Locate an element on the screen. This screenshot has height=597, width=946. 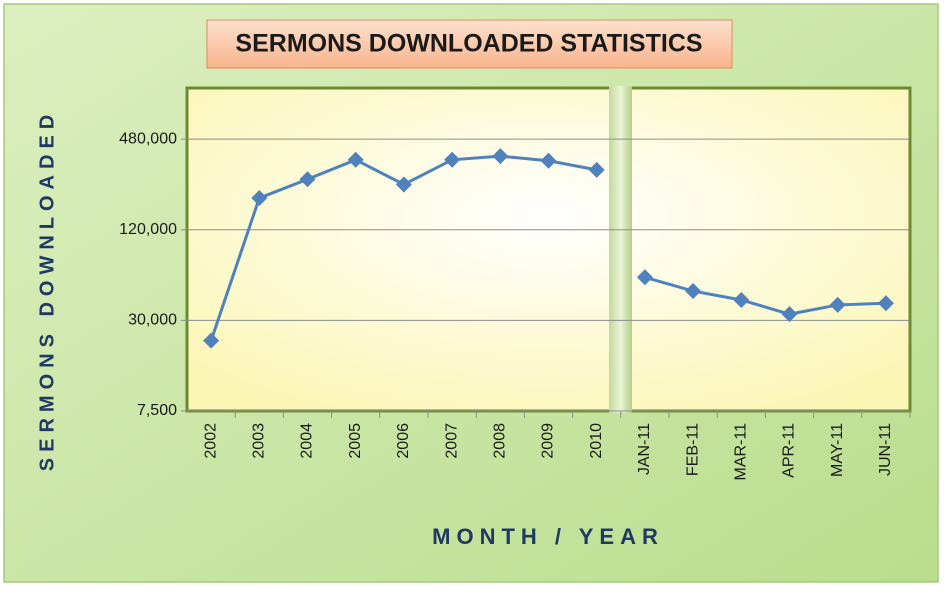
y-axis-title: SERMONS DOWNLOADED is located at coordinates (47, 290).